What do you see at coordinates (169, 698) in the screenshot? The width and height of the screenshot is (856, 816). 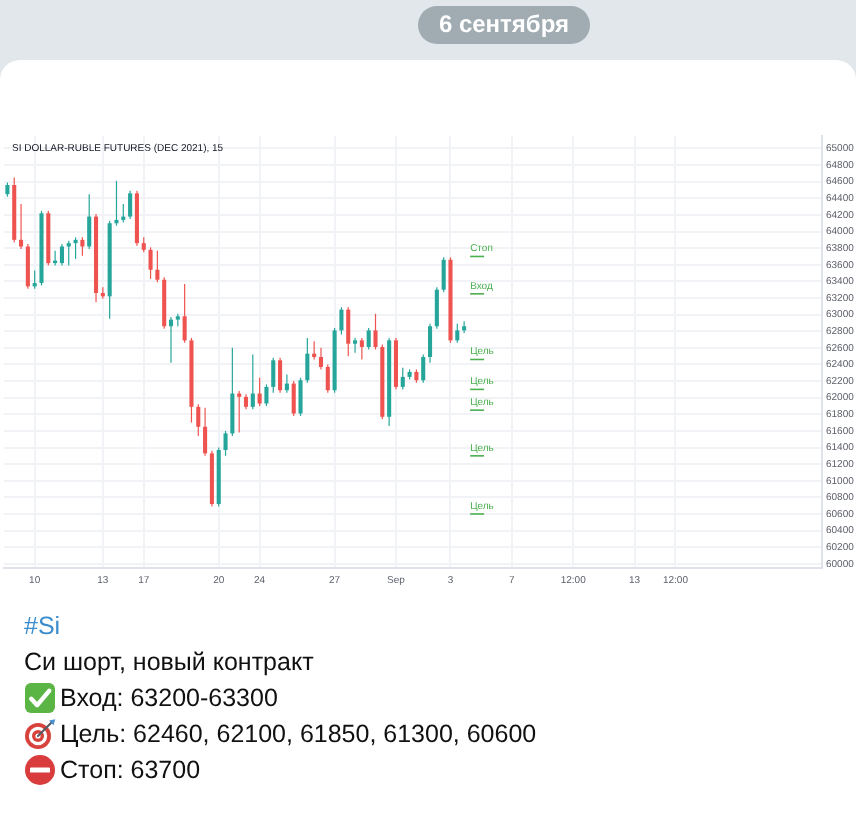 I see `text: Вход: 63200-63300` at bounding box center [169, 698].